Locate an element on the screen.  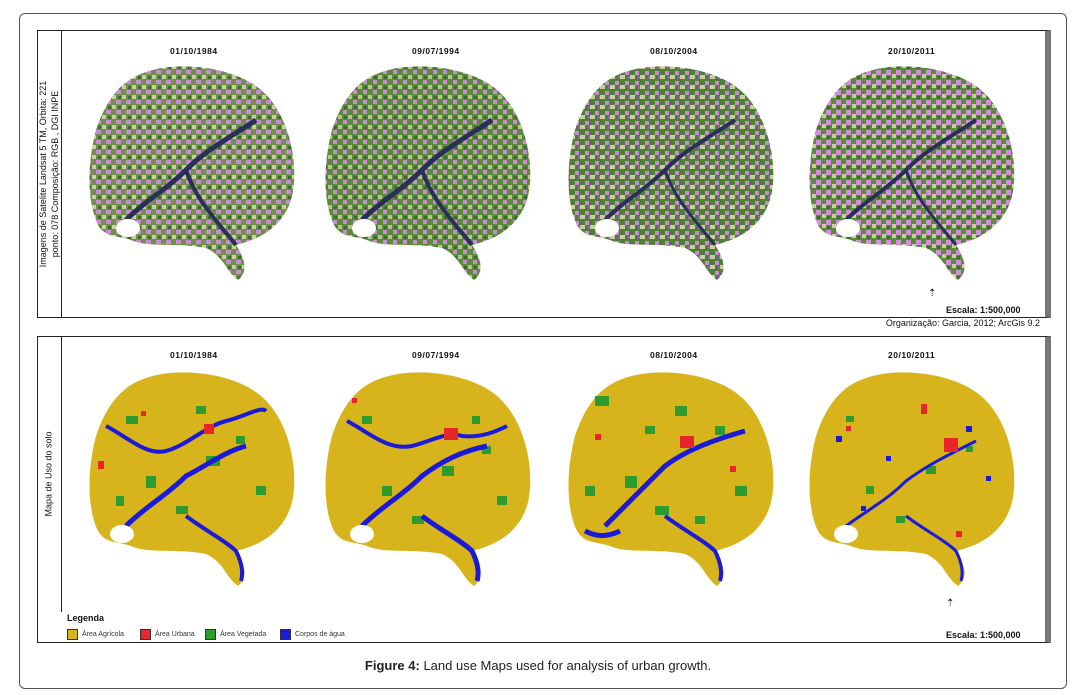
side-label-line2: ponto: 078 Composição: RGB , DGI INPE is located at coordinates (55, 174).